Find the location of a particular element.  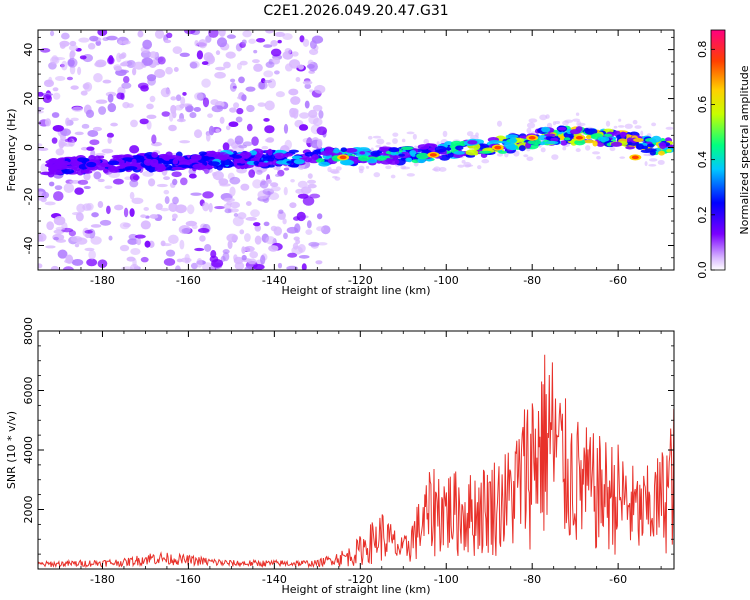

y-tick-label: 2000 is located at coordinates (28, 510).